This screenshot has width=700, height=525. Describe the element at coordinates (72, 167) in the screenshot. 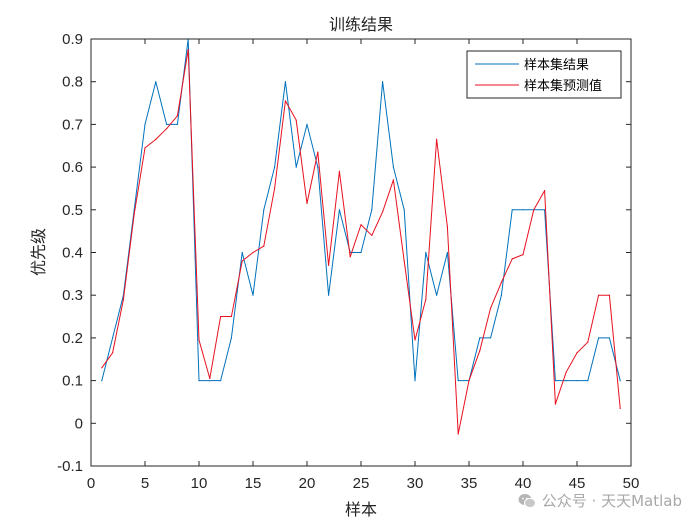

I see `y-tick-label: 0.6` at that location.